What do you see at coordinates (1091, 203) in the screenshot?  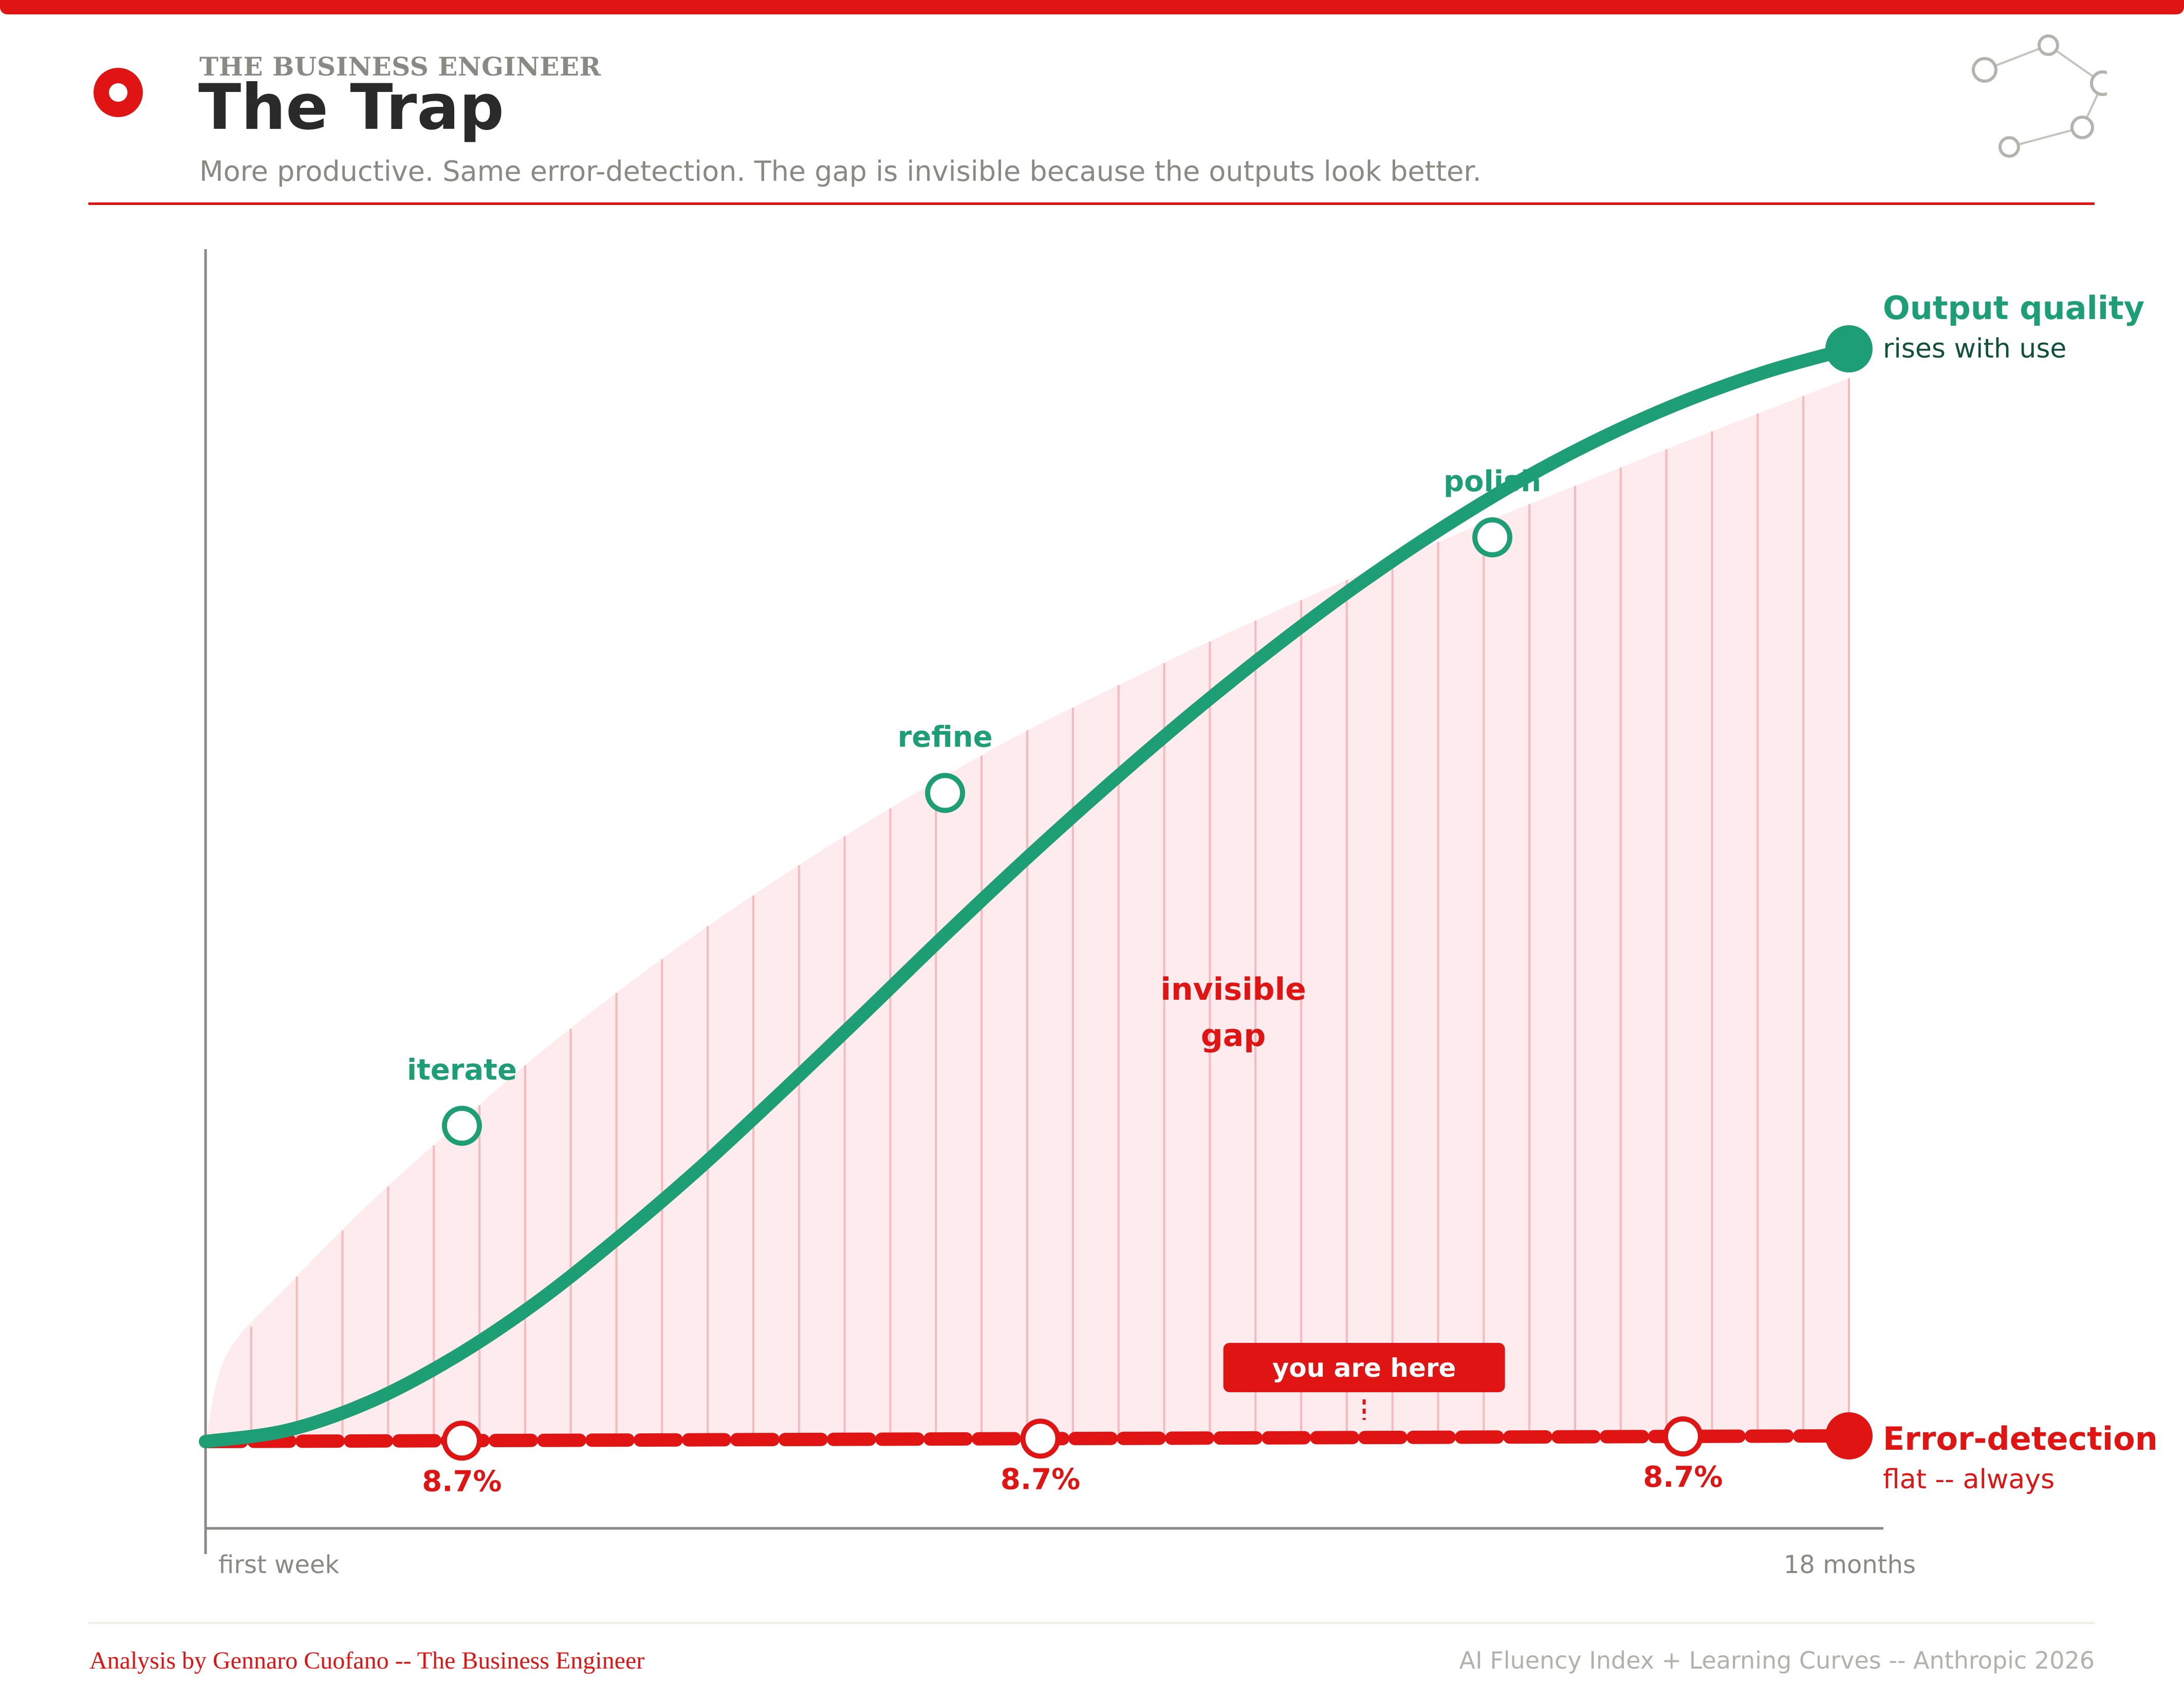 I see `header-divider` at bounding box center [1091, 203].